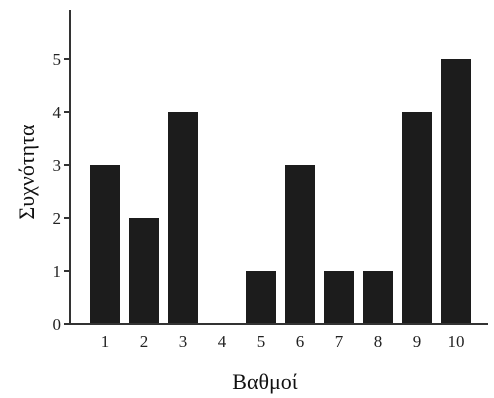 The width and height of the screenshot is (494, 398). I want to click on y-tick-label: 0, so click(57, 324).